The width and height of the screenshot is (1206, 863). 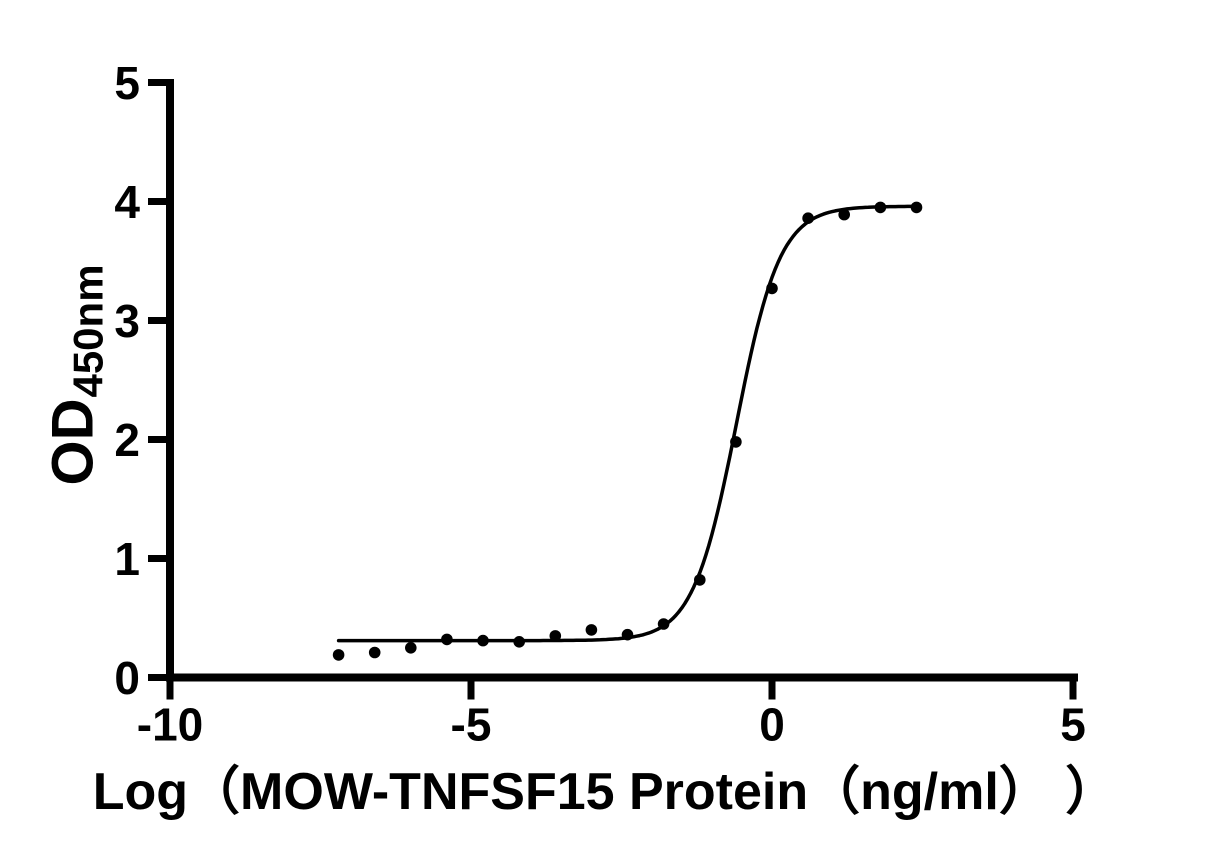 I want to click on y-axis-title: OD450nm, so click(x=76, y=374).